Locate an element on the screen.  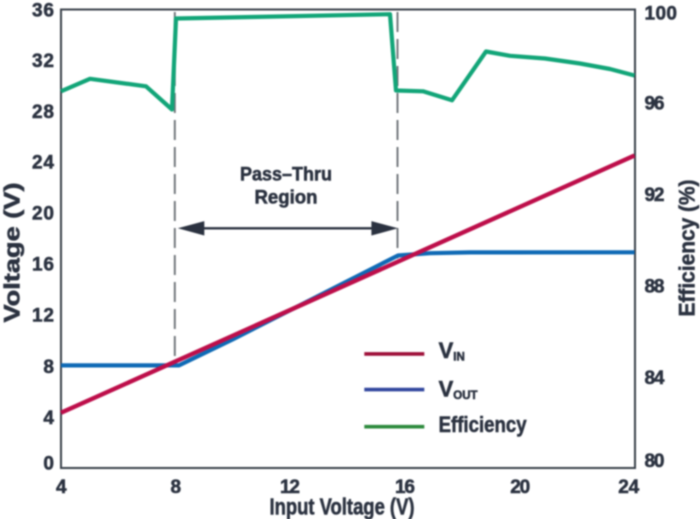
svg-text: Region is located at coordinates (286, 198).